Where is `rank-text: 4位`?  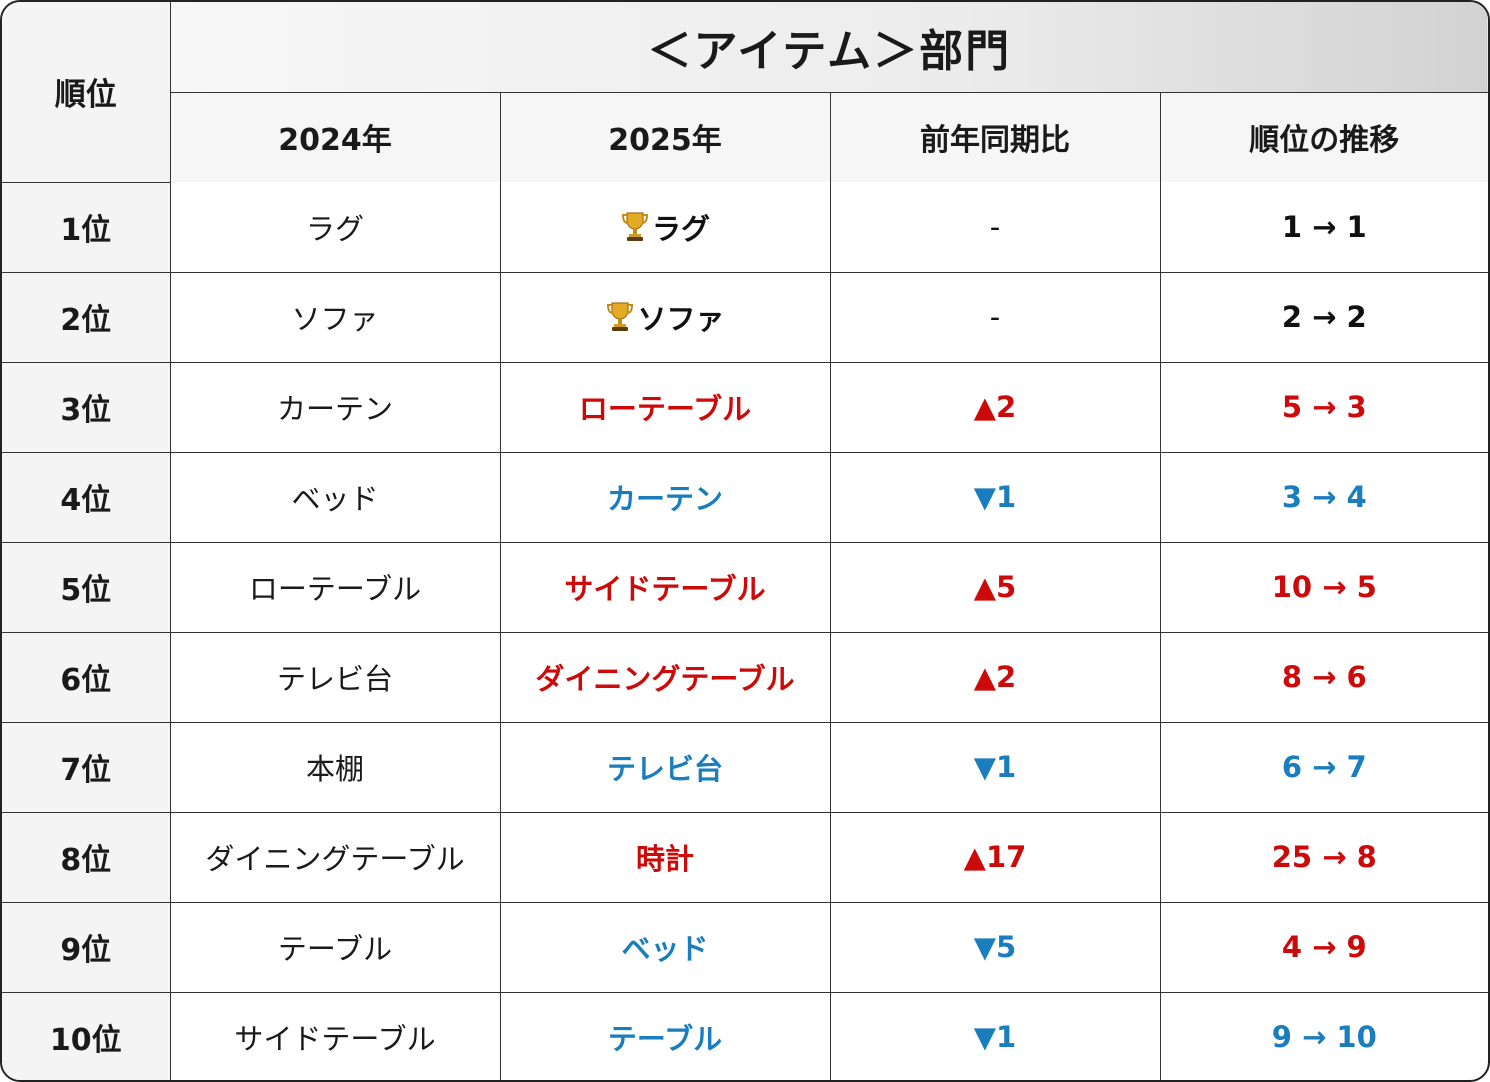 rank-text: 4位 is located at coordinates (86, 500).